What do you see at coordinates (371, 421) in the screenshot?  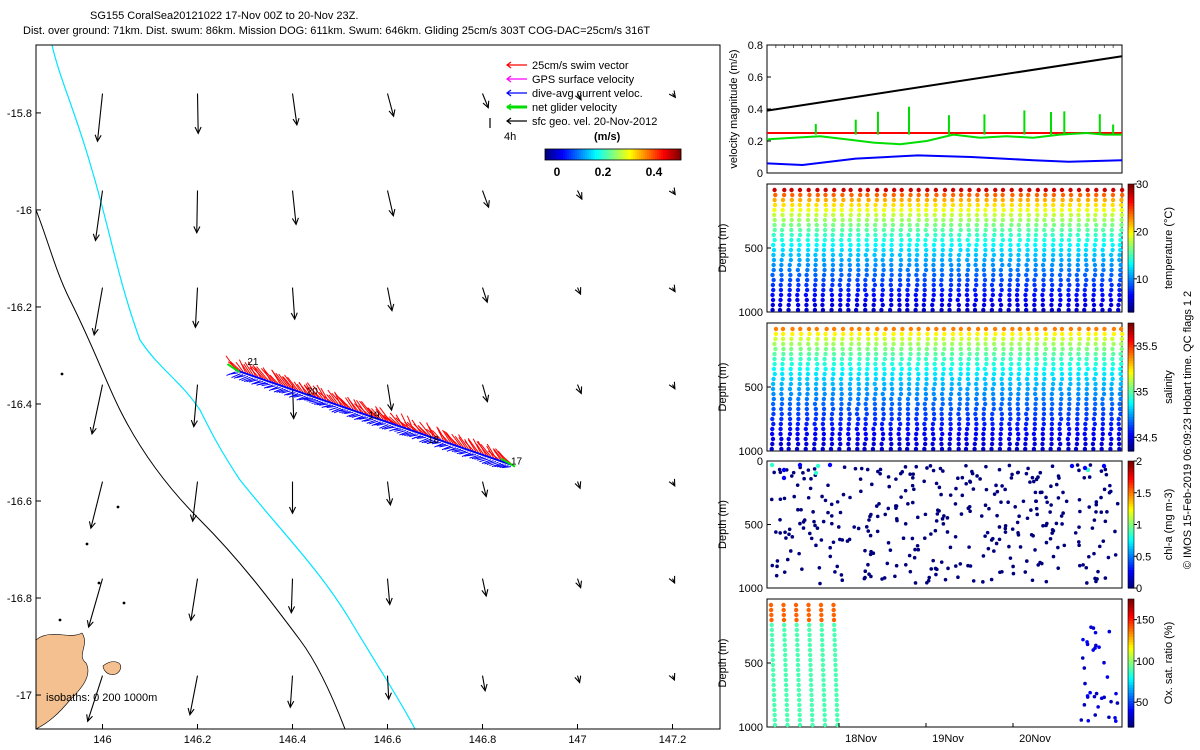 I see `current-vector` at bounding box center [371, 421].